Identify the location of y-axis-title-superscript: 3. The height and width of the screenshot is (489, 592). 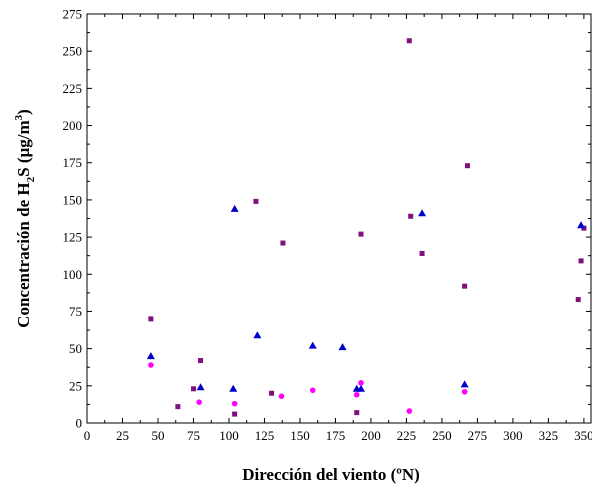
(19, 117).